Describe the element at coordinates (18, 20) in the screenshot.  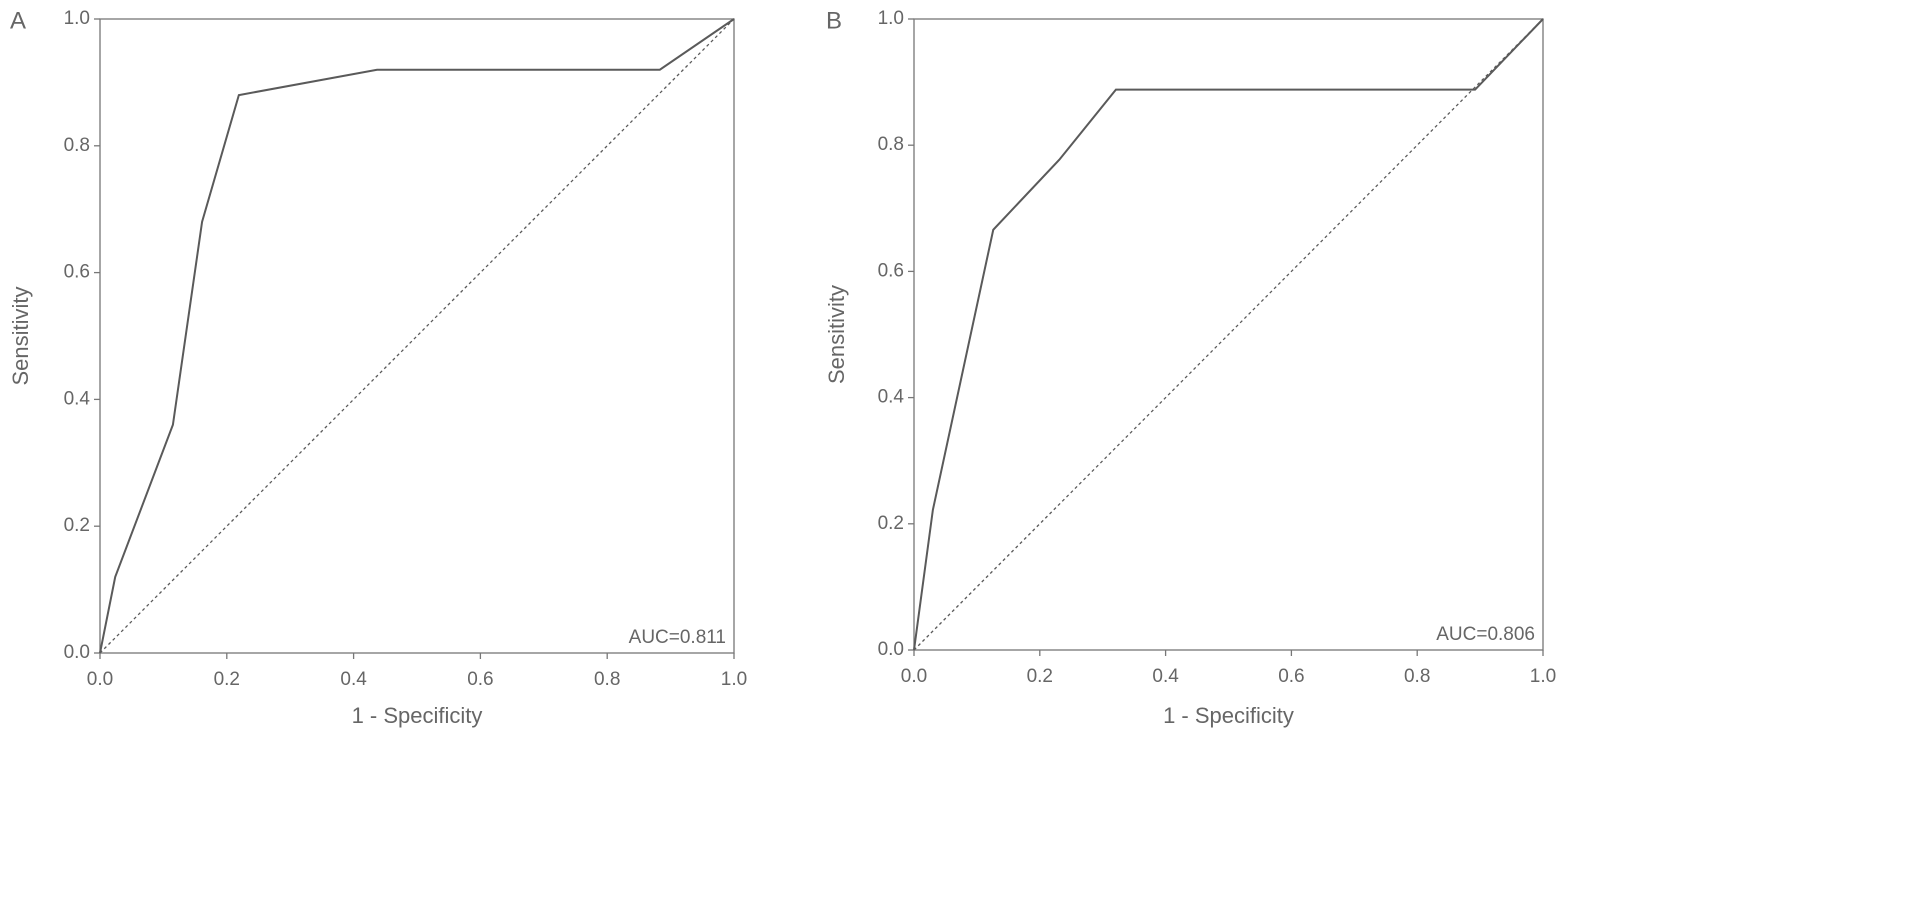
I see `panel-label: A` at that location.